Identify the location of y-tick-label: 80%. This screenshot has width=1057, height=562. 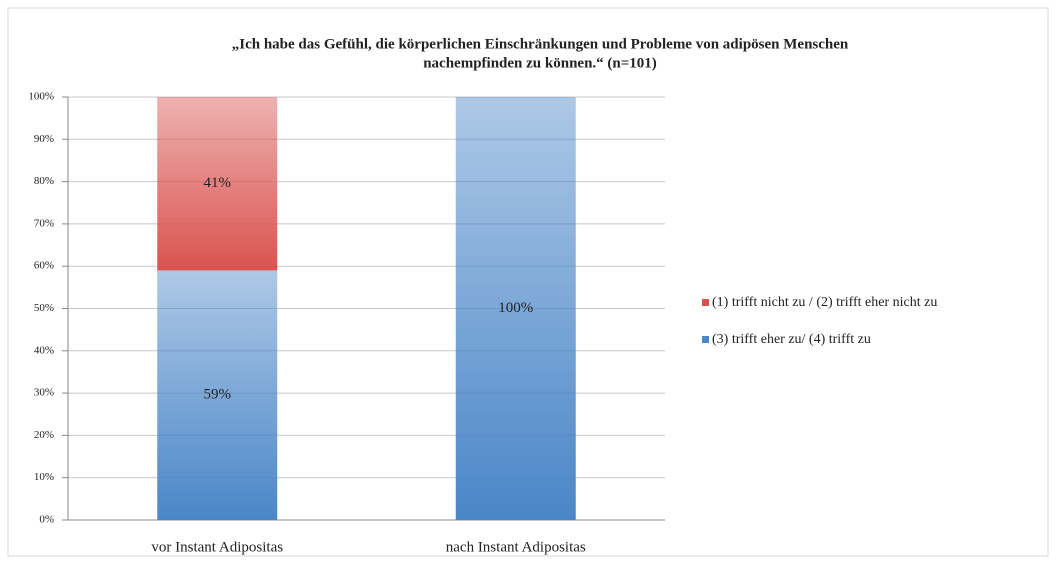
(44, 181).